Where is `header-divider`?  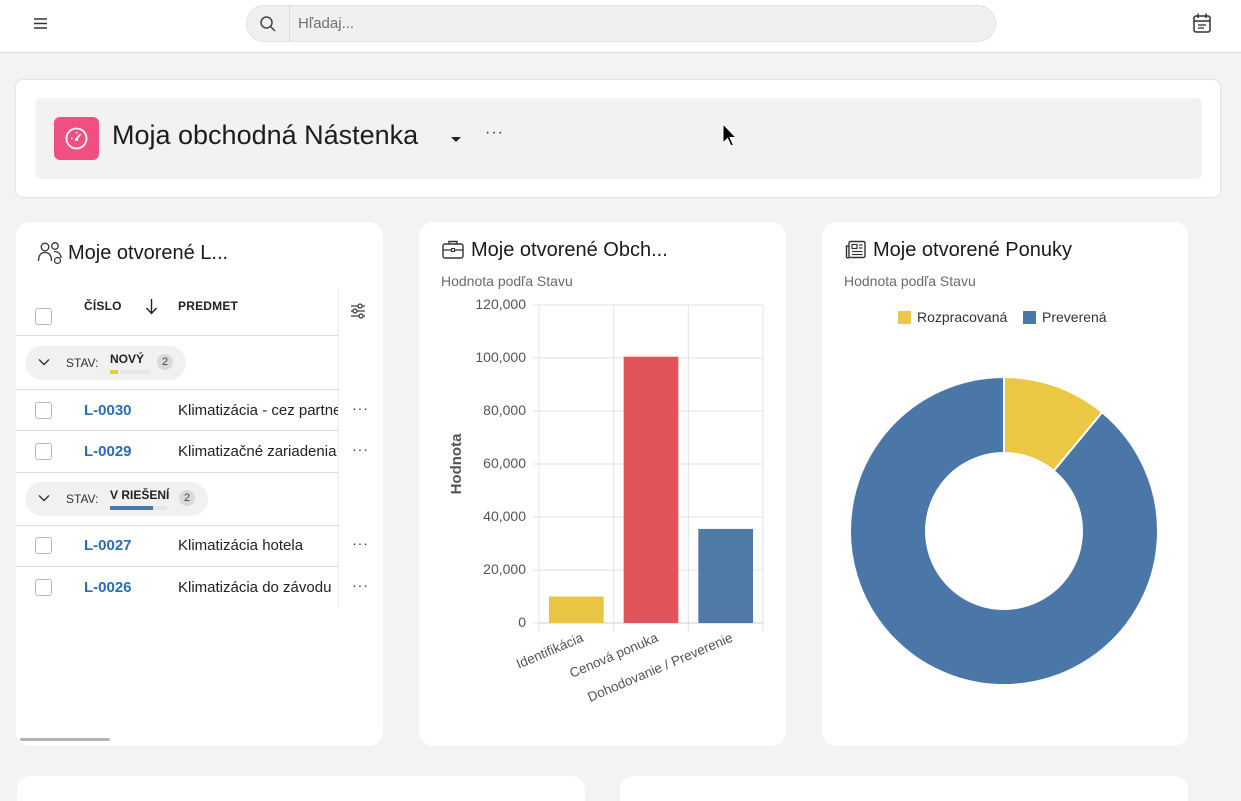 header-divider is located at coordinates (198, 335).